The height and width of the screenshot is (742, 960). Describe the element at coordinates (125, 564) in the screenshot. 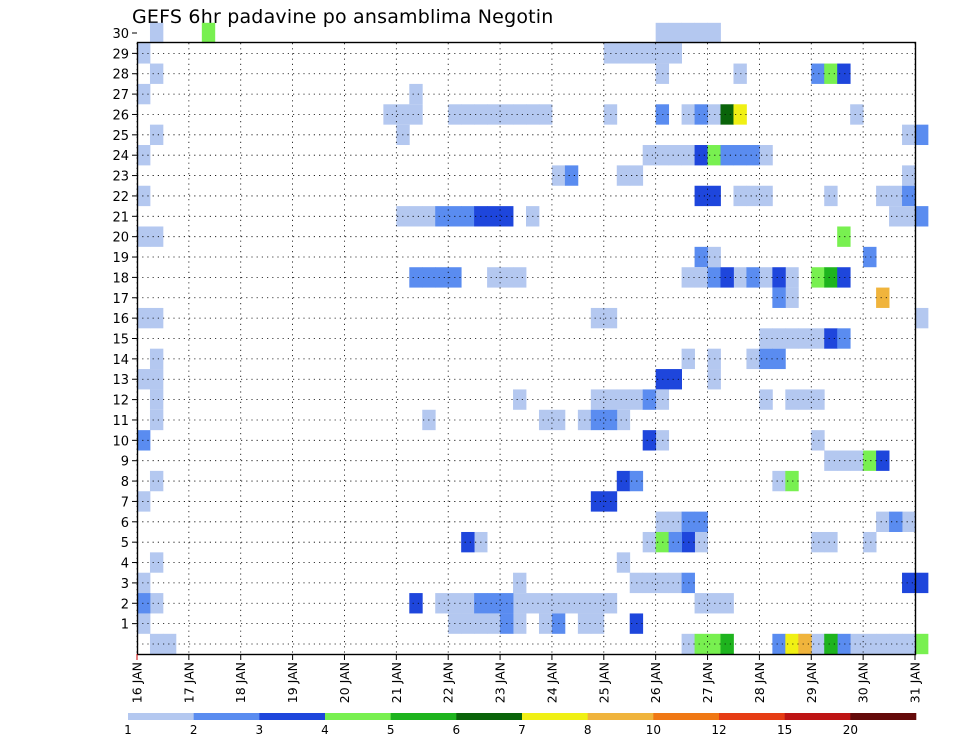

I see `y-tick-label: 4` at that location.